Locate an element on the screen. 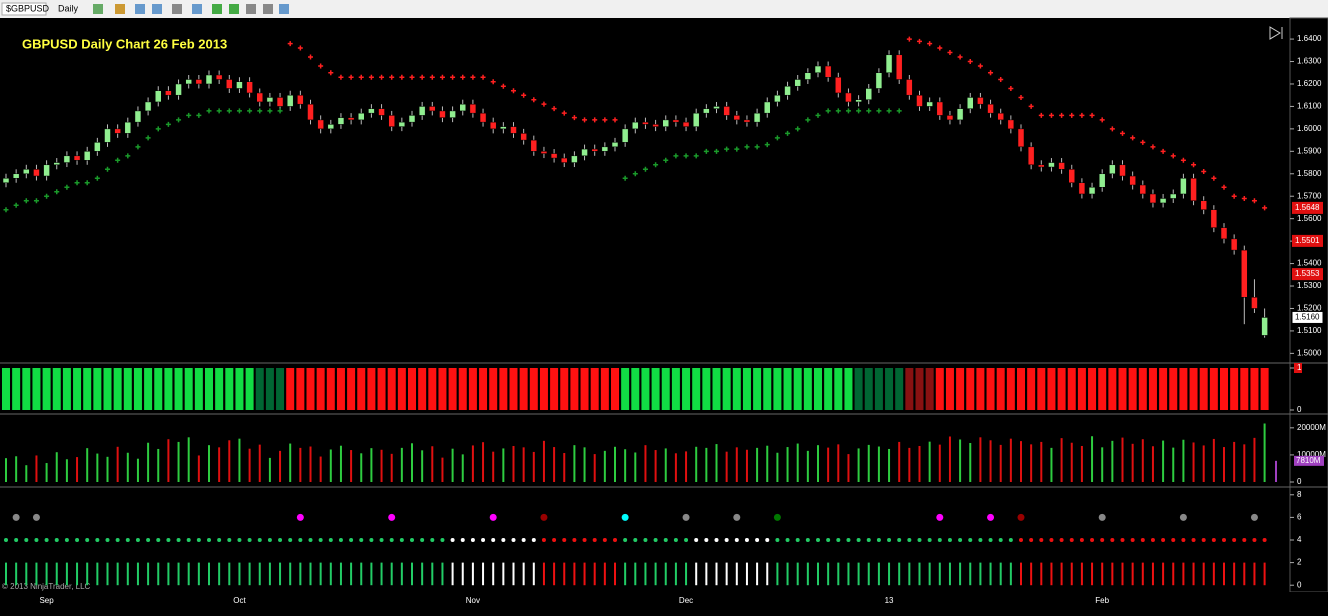 The width and height of the screenshot is (1328, 616). symbol-box is located at coordinates (24, 9).